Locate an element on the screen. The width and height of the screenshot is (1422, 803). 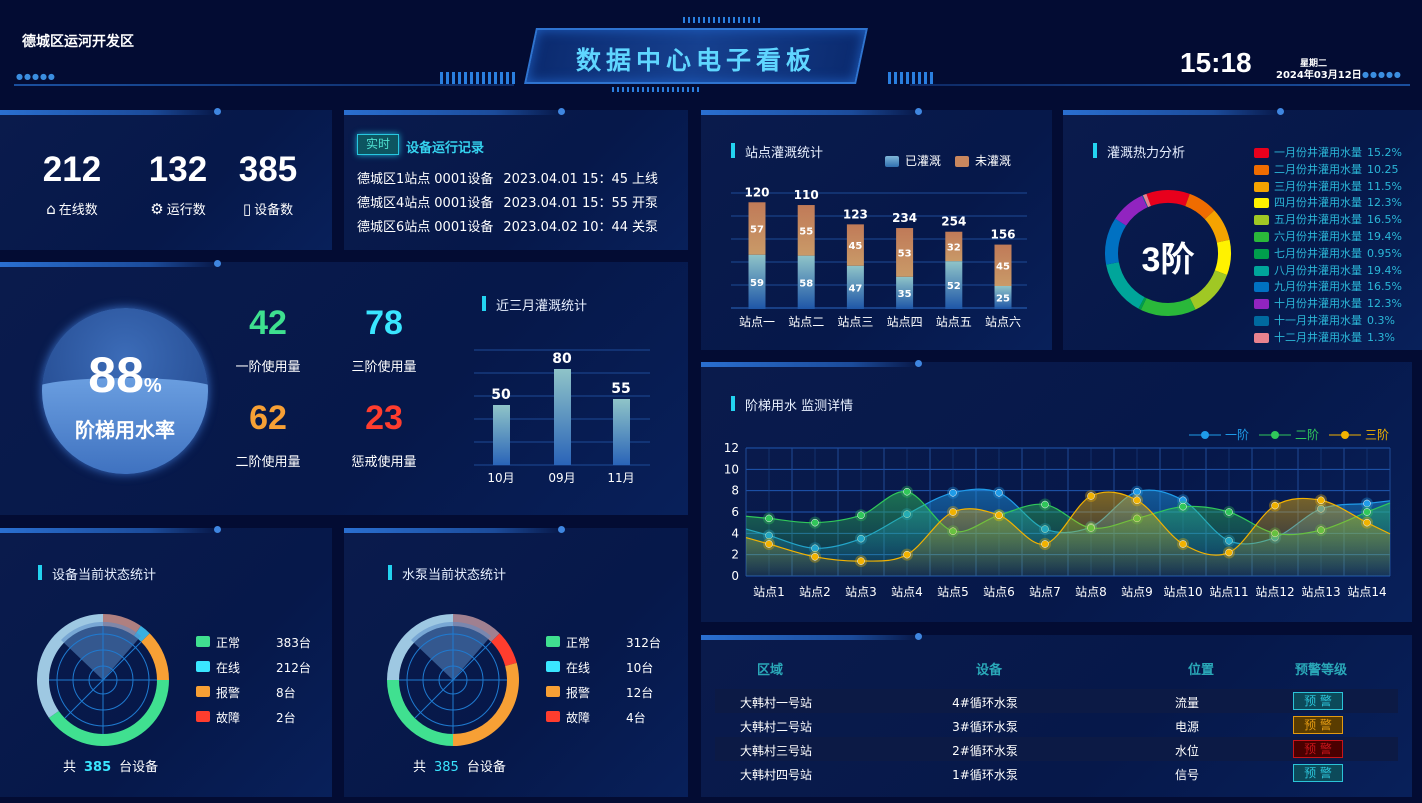
x-tick-label: 站点三 is located at coordinates (855, 322).